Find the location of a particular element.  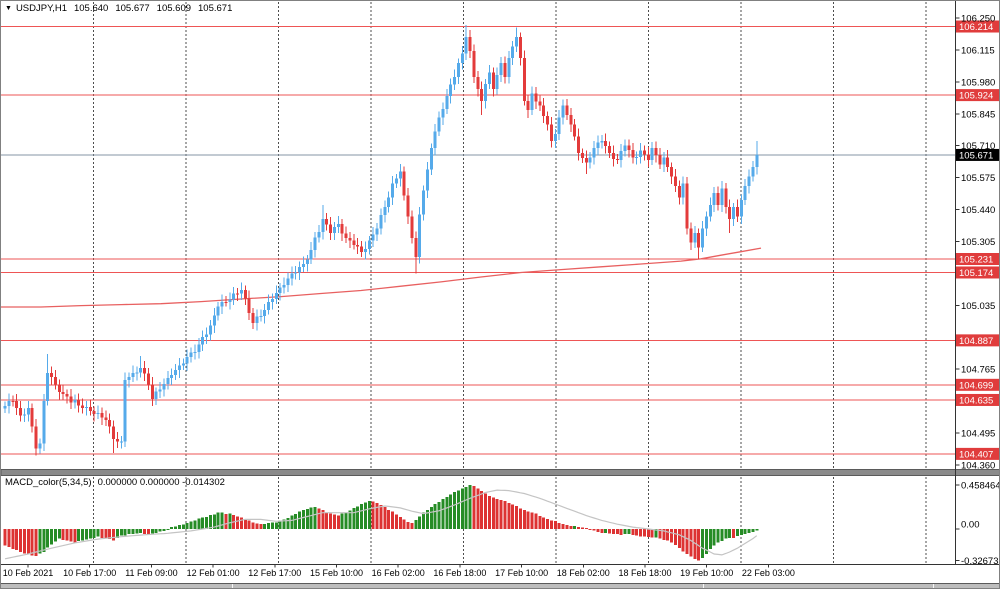

sr-price-label: 104.699 is located at coordinates (978, 385).